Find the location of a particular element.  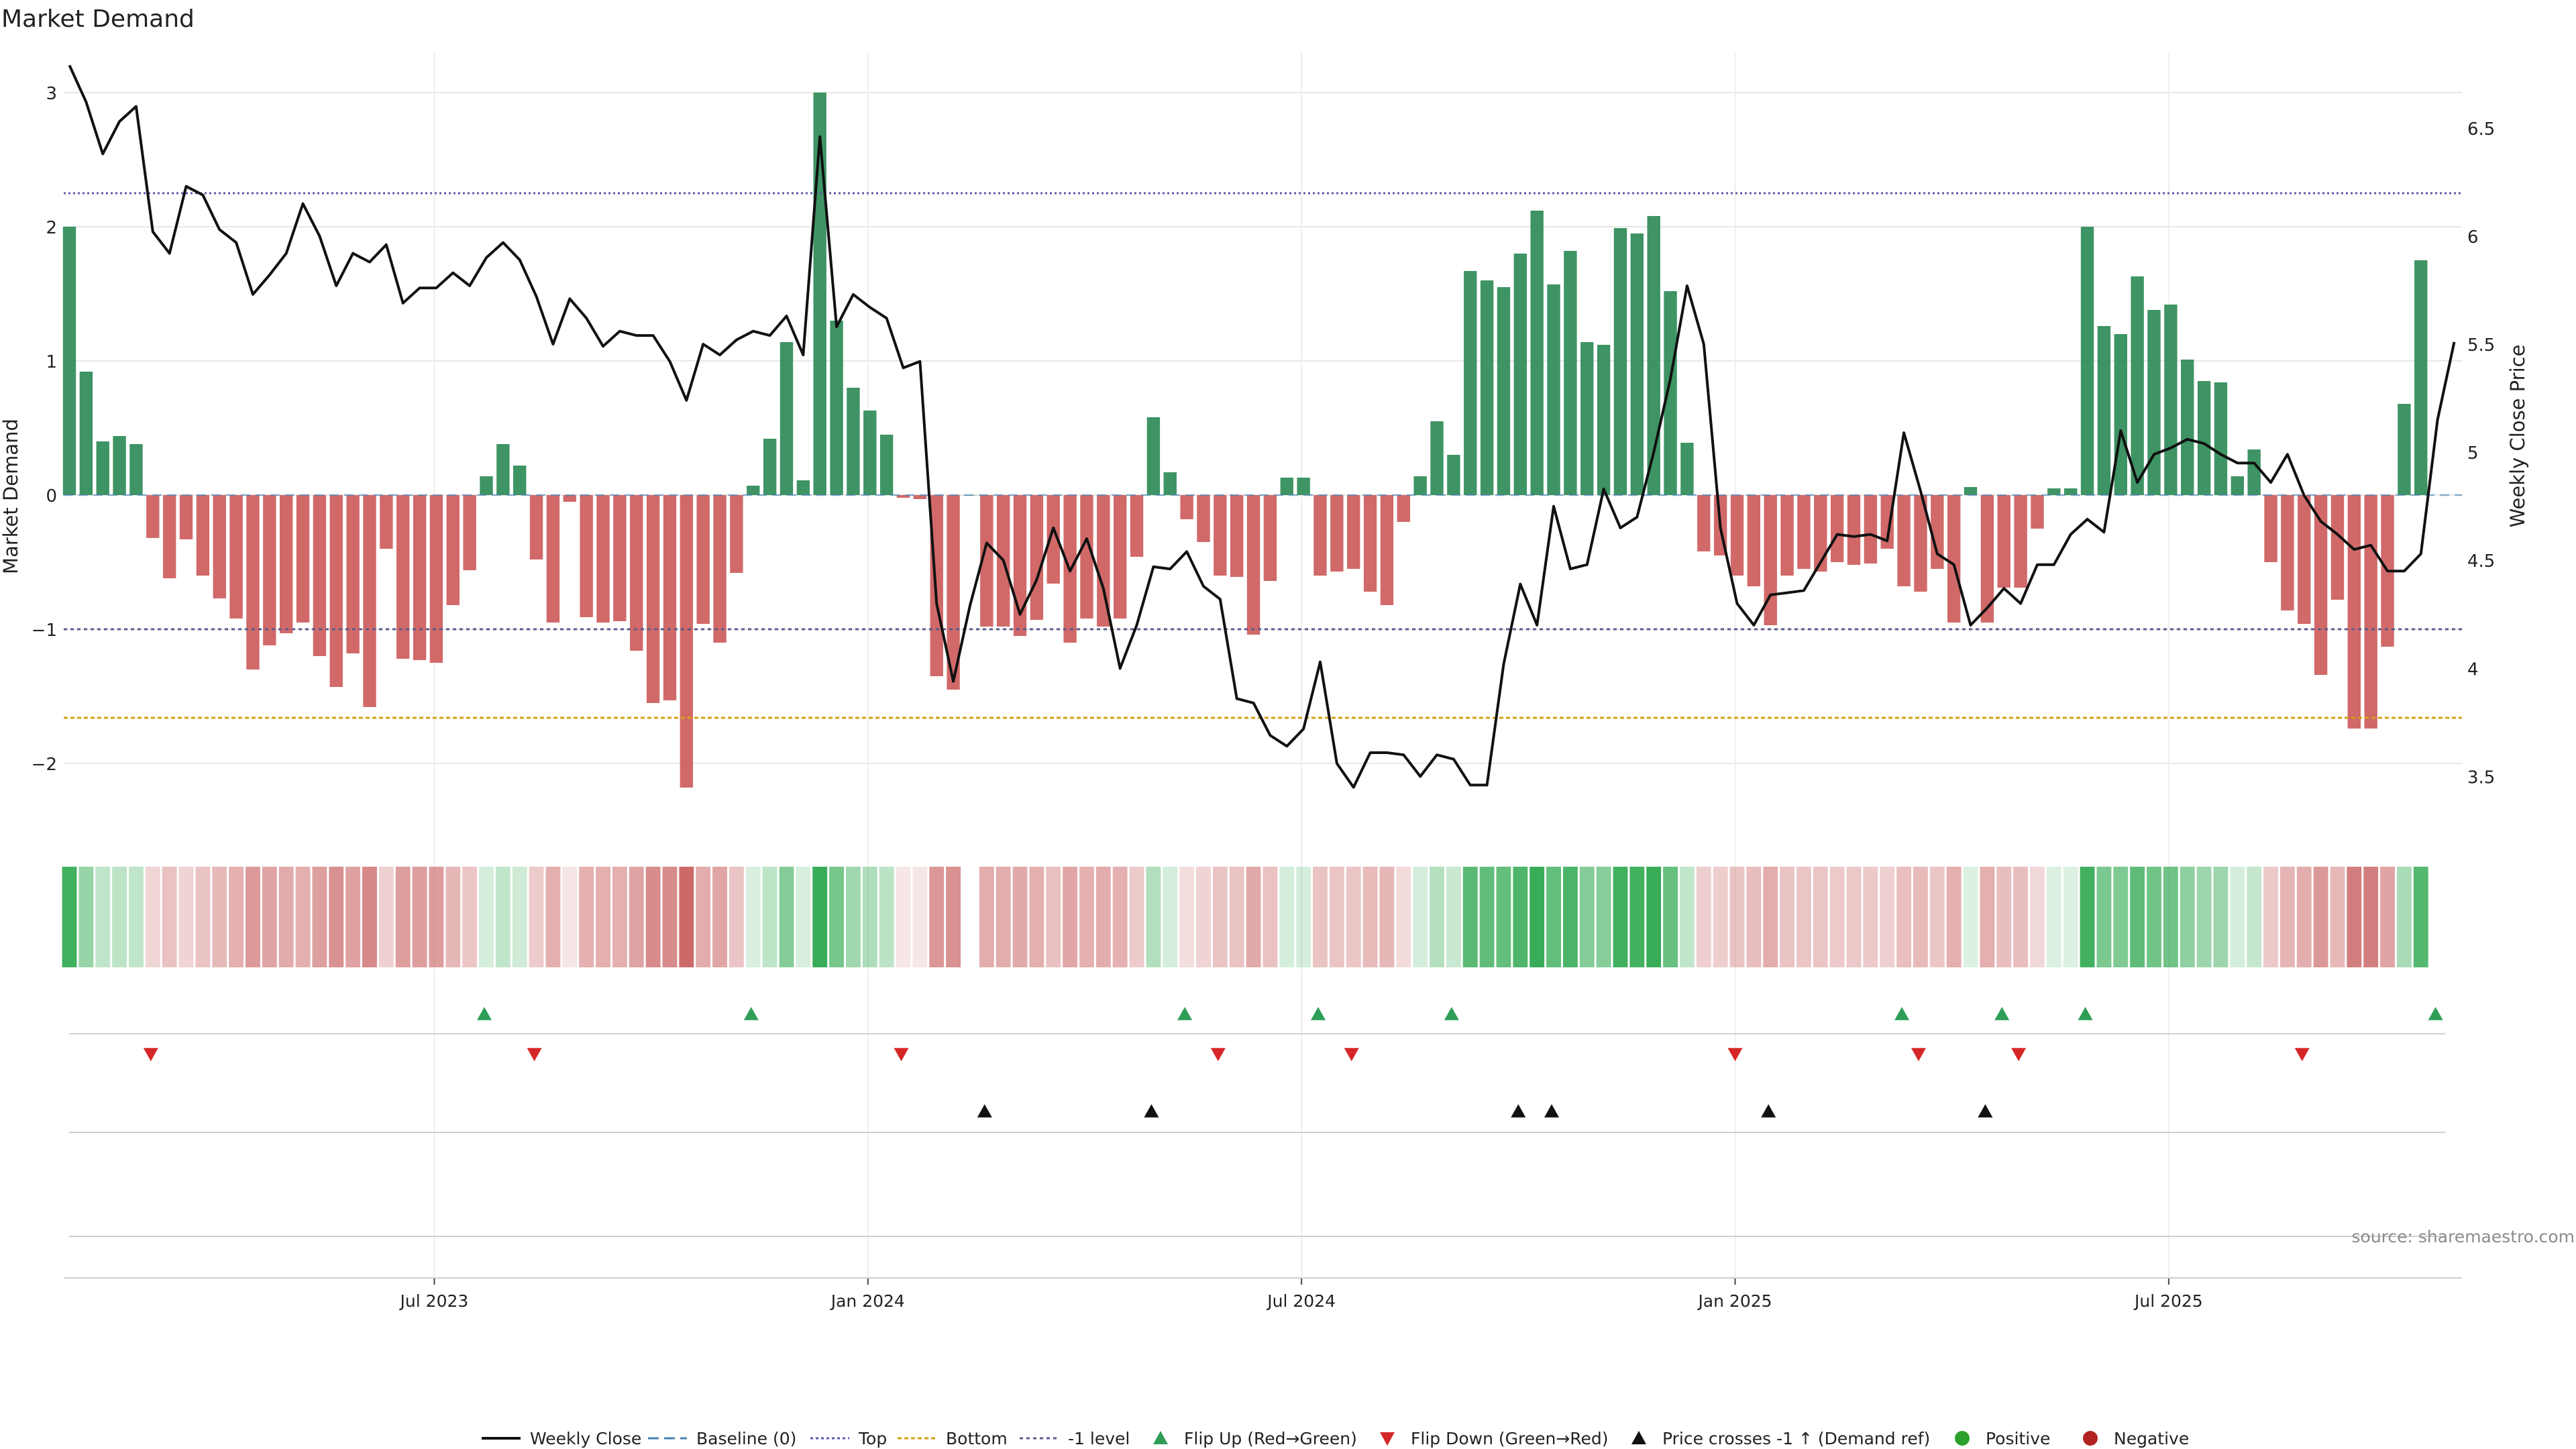

legend-label: Positive is located at coordinates (2018, 1438).